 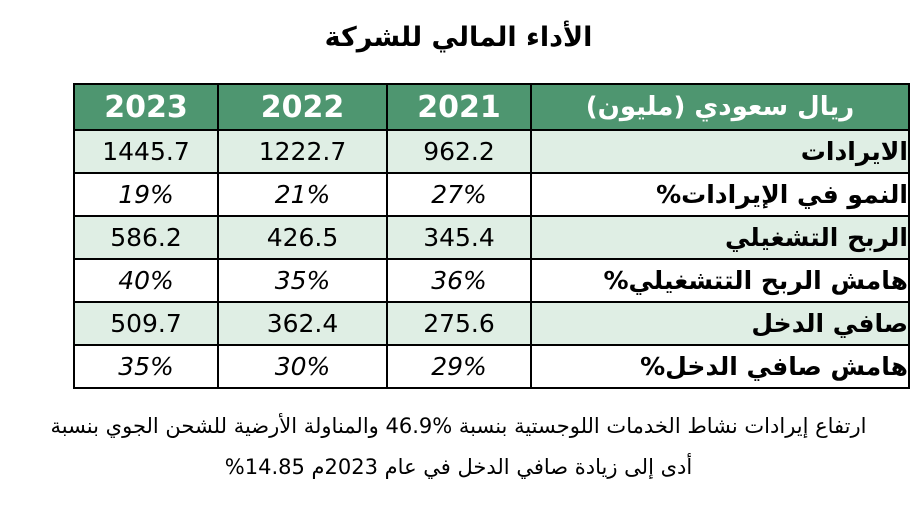 I want to click on row-label: هامش الربح التتشغيلي%, so click(x=720, y=280).